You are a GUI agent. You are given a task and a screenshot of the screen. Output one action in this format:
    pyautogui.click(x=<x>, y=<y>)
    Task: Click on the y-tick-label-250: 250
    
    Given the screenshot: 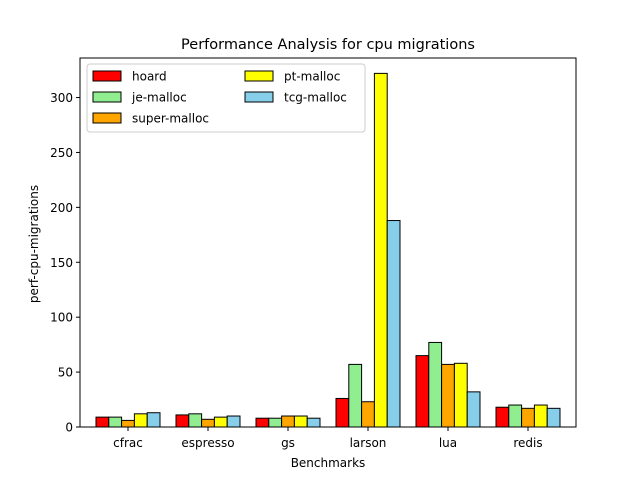 What is the action you would take?
    pyautogui.click(x=61, y=153)
    